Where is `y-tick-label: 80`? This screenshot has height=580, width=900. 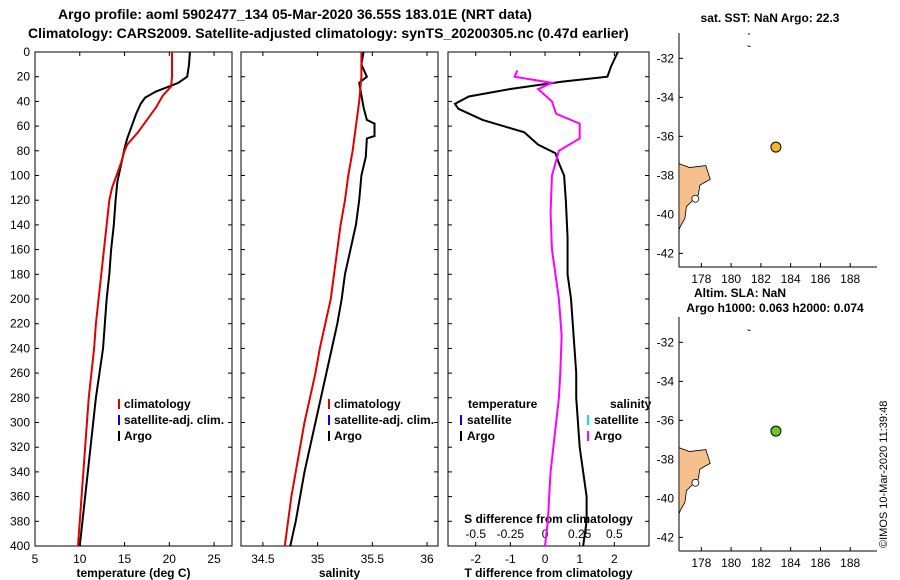
y-tick-label: 80 is located at coordinates (24, 151).